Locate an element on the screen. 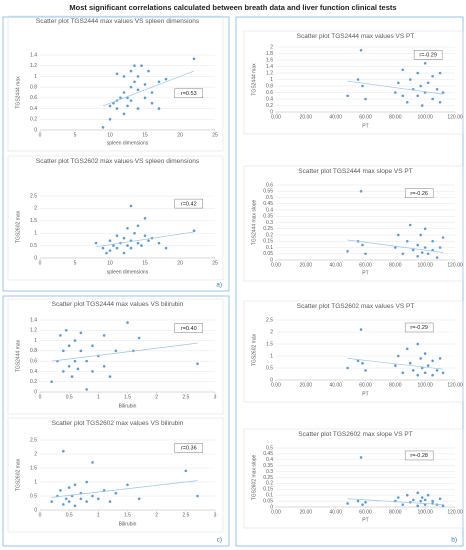  annotation: r=0.42 is located at coordinates (189, 204).